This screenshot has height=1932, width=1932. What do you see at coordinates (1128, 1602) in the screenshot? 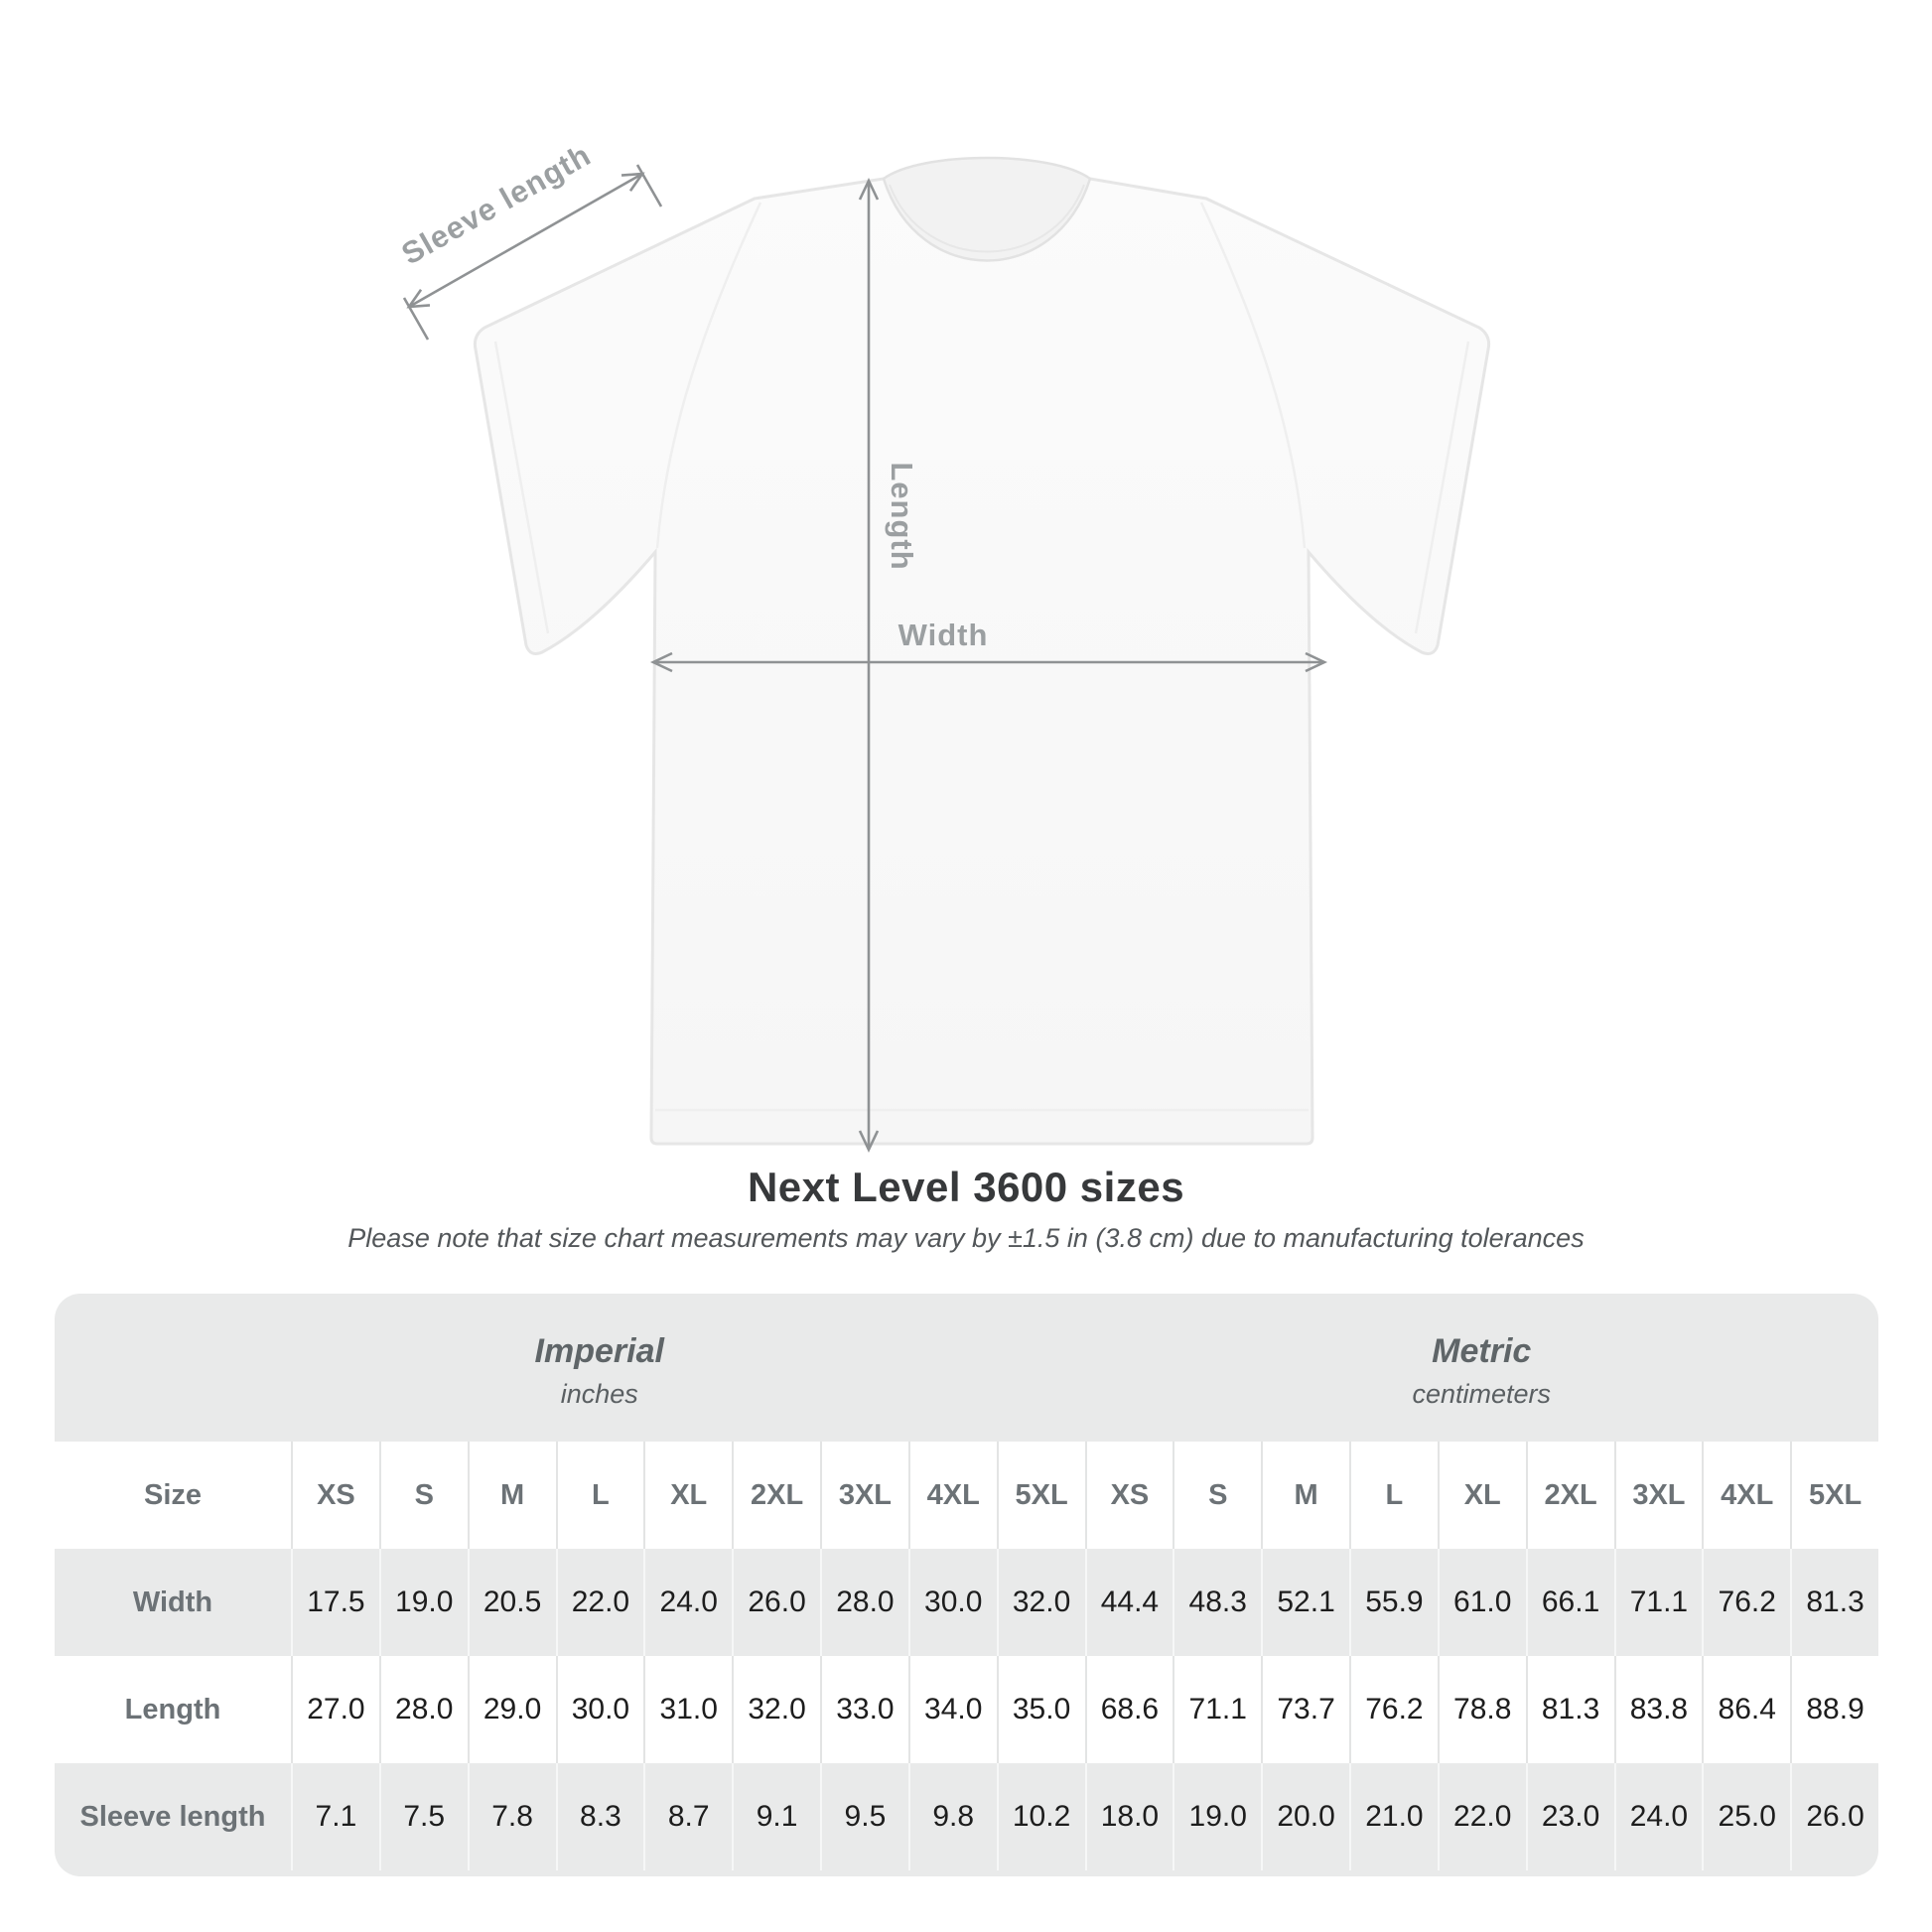
I see `width-value-cell: 44.4` at bounding box center [1128, 1602].